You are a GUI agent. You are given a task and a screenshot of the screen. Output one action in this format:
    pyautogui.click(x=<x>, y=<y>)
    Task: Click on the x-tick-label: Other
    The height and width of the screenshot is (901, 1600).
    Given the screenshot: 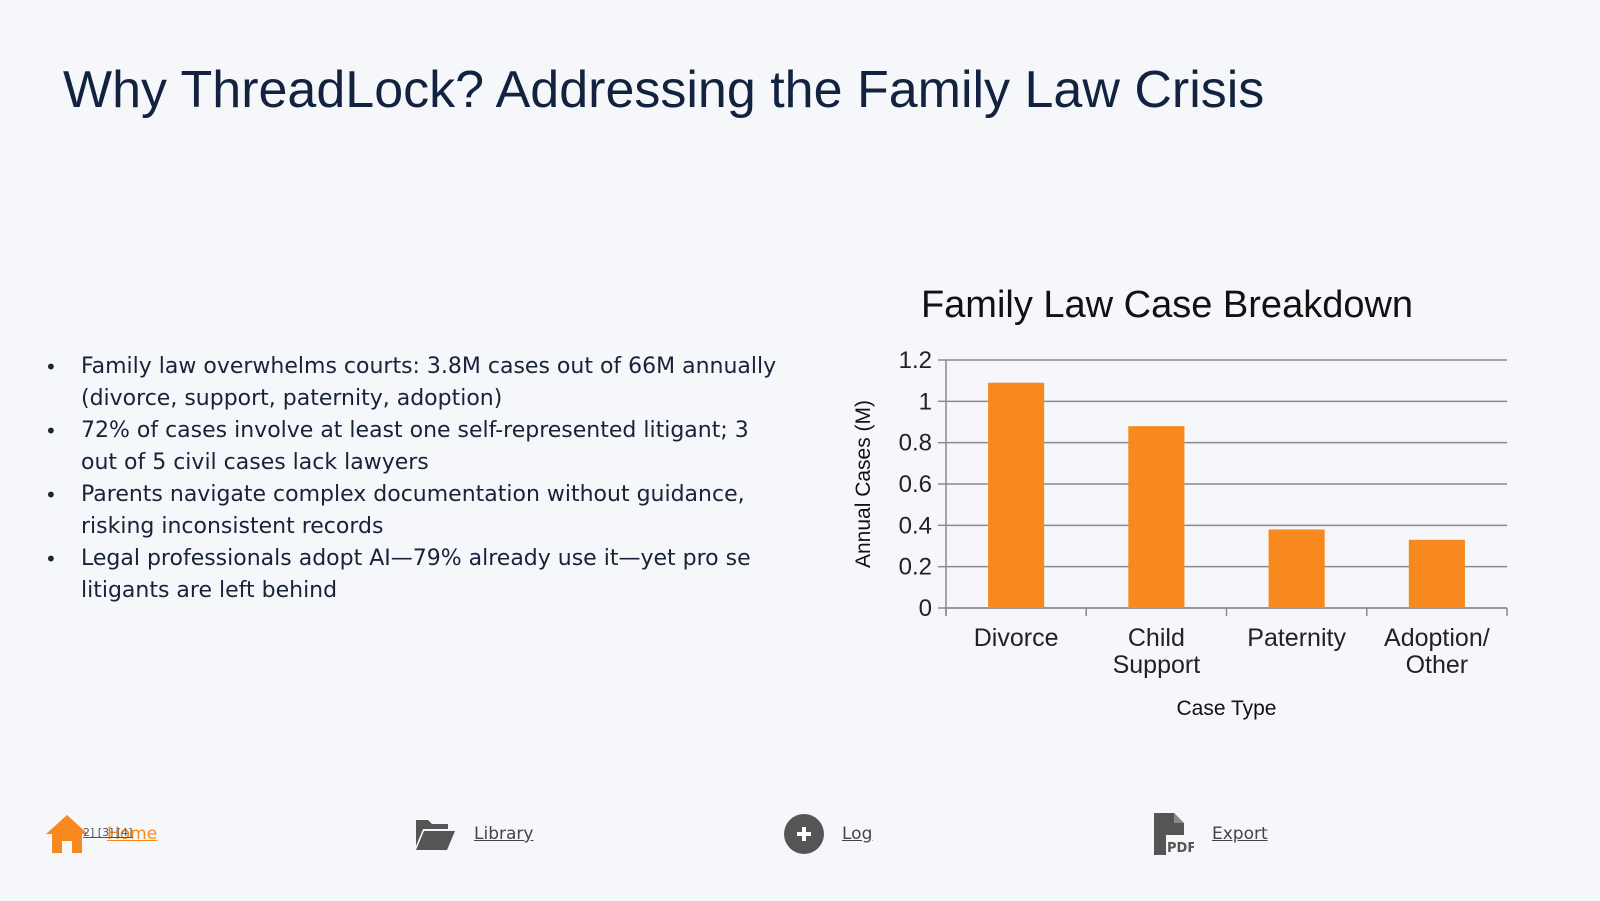 What is the action you would take?
    pyautogui.click(x=1437, y=665)
    